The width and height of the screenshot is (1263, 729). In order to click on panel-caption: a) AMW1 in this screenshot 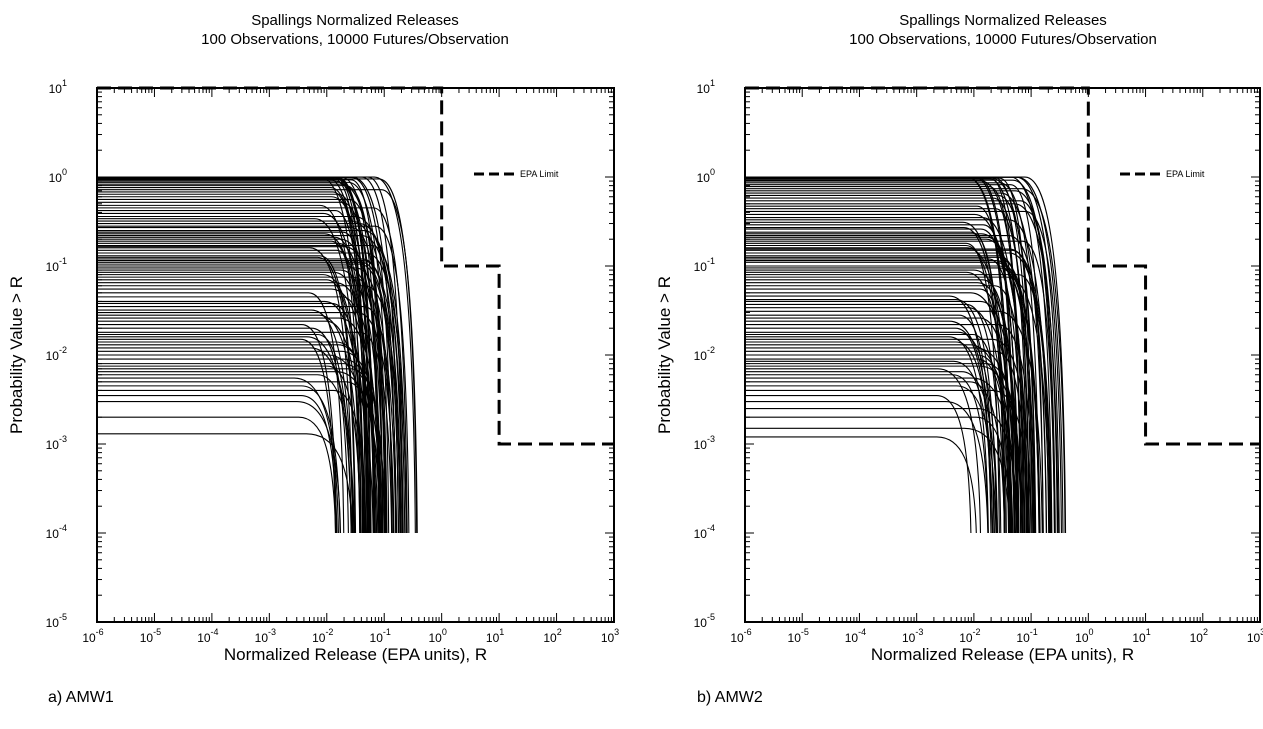, I will do `click(81, 697)`.